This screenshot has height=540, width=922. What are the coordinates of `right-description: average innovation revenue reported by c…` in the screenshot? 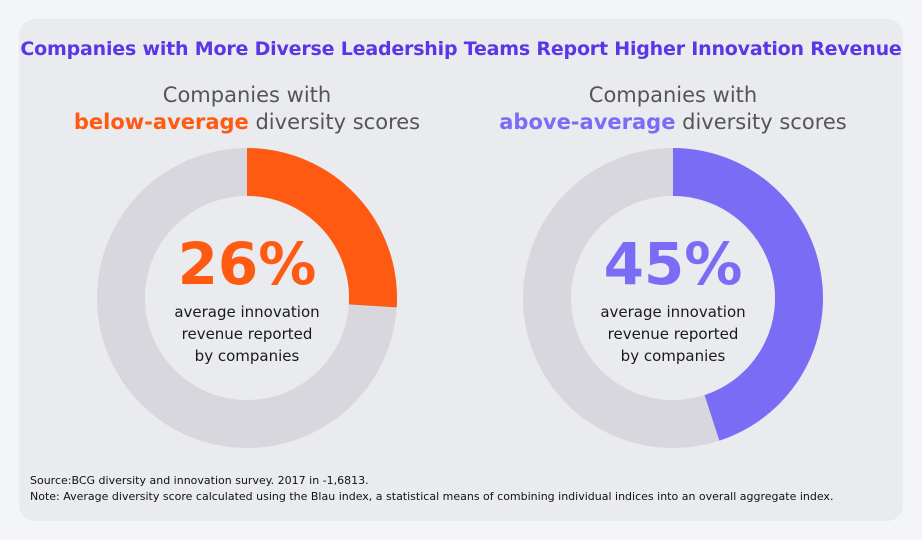 It's located at (673, 334).